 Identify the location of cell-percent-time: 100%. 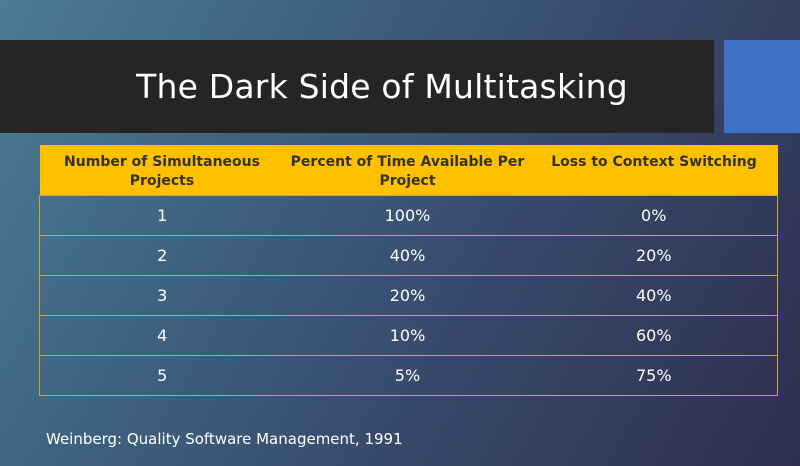
(407, 215).